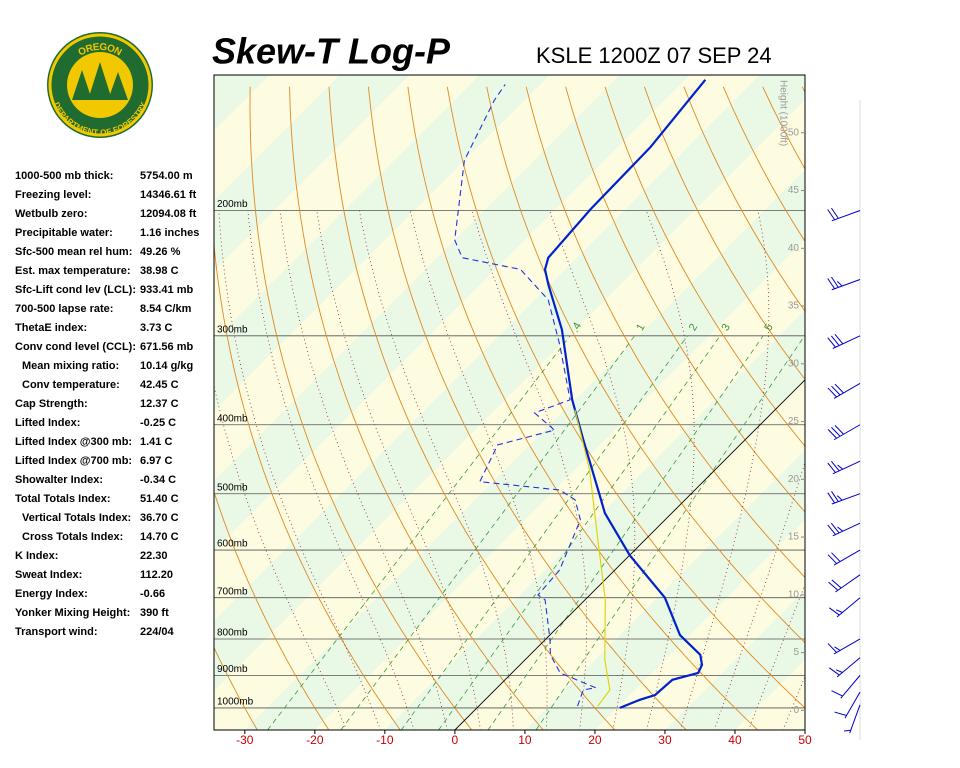  Describe the element at coordinates (64, 233) in the screenshot. I see `index-label: Precipitable water:` at that location.